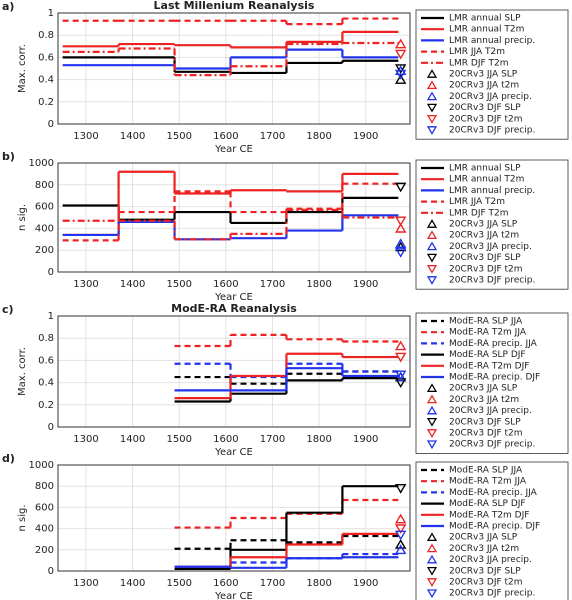  What do you see at coordinates (8, 309) in the screenshot?
I see `panel-label: c)` at bounding box center [8, 309].